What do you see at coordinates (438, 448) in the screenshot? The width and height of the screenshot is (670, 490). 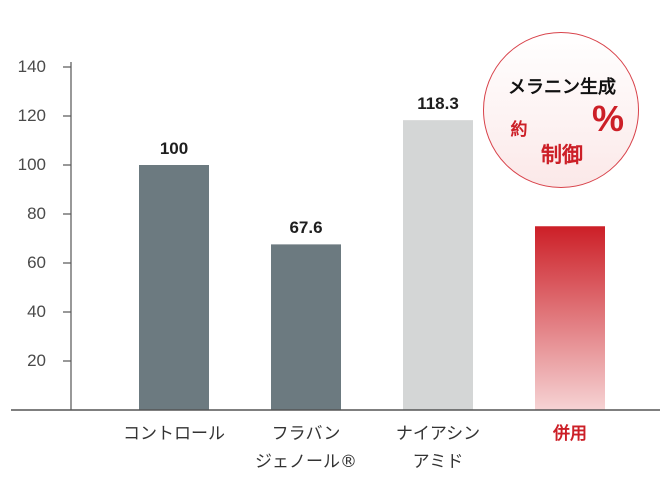 I see `category-label-niacinamide: ナイアシン アミド` at bounding box center [438, 448].